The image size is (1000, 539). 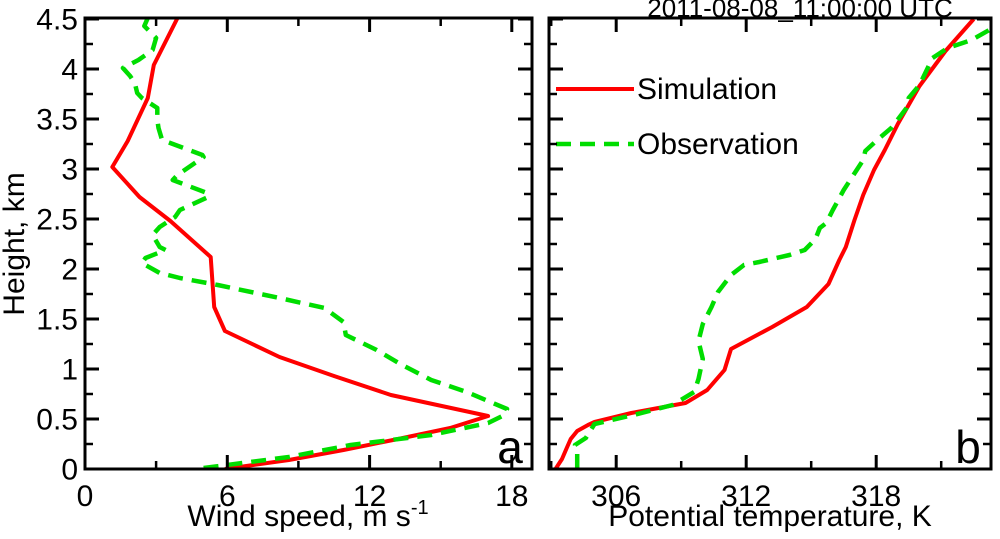 I want to click on x-axis-label-wind: Wind speed, m s-1, so click(x=307, y=515).